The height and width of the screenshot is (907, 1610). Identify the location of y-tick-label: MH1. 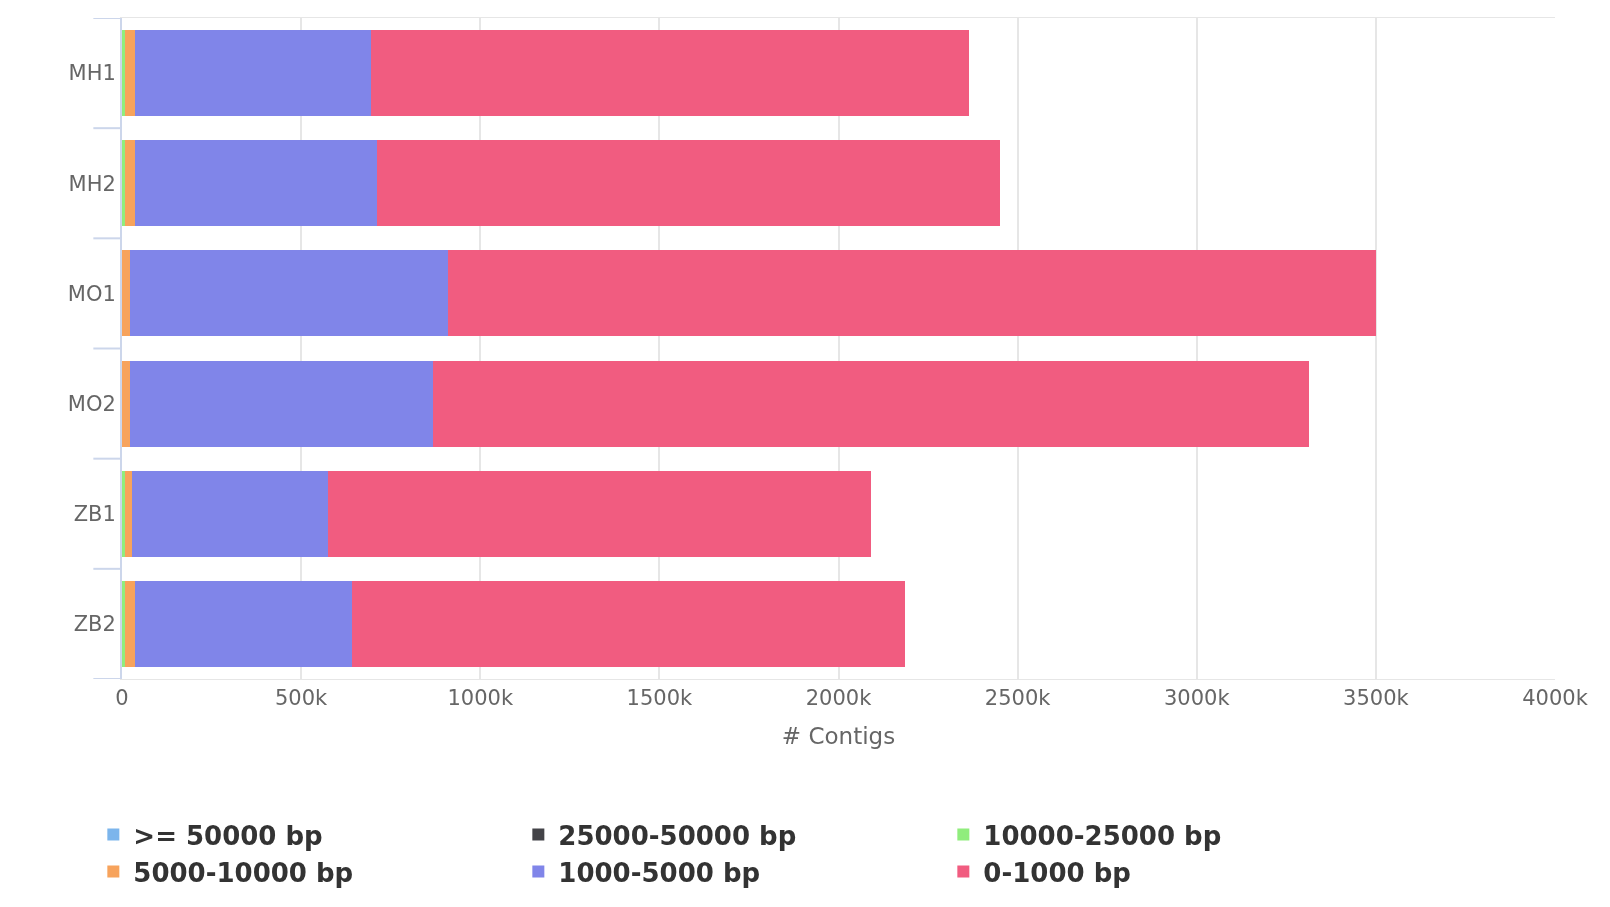
(92, 73).